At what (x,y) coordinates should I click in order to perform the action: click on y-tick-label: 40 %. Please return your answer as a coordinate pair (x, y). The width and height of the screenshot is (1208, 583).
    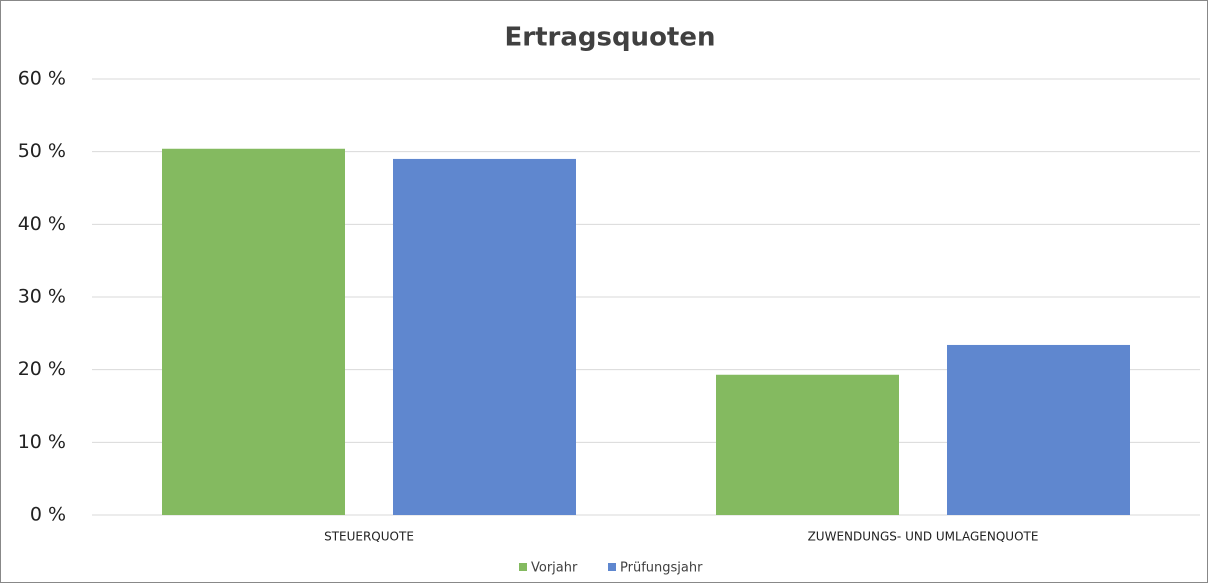
    Looking at the image, I should click on (42, 224).